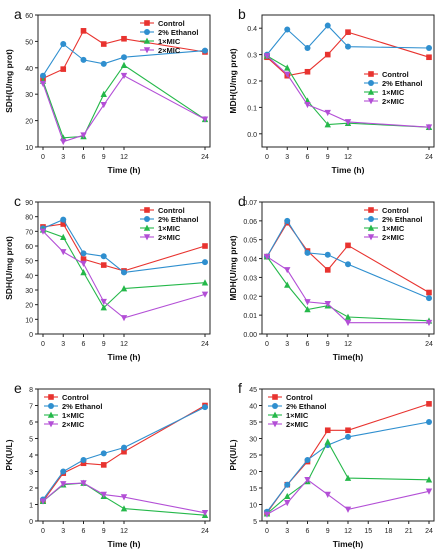 The image size is (441, 555). Describe the element at coordinates (29, 42) in the screenshot. I see `y-tick-label: 50` at that location.